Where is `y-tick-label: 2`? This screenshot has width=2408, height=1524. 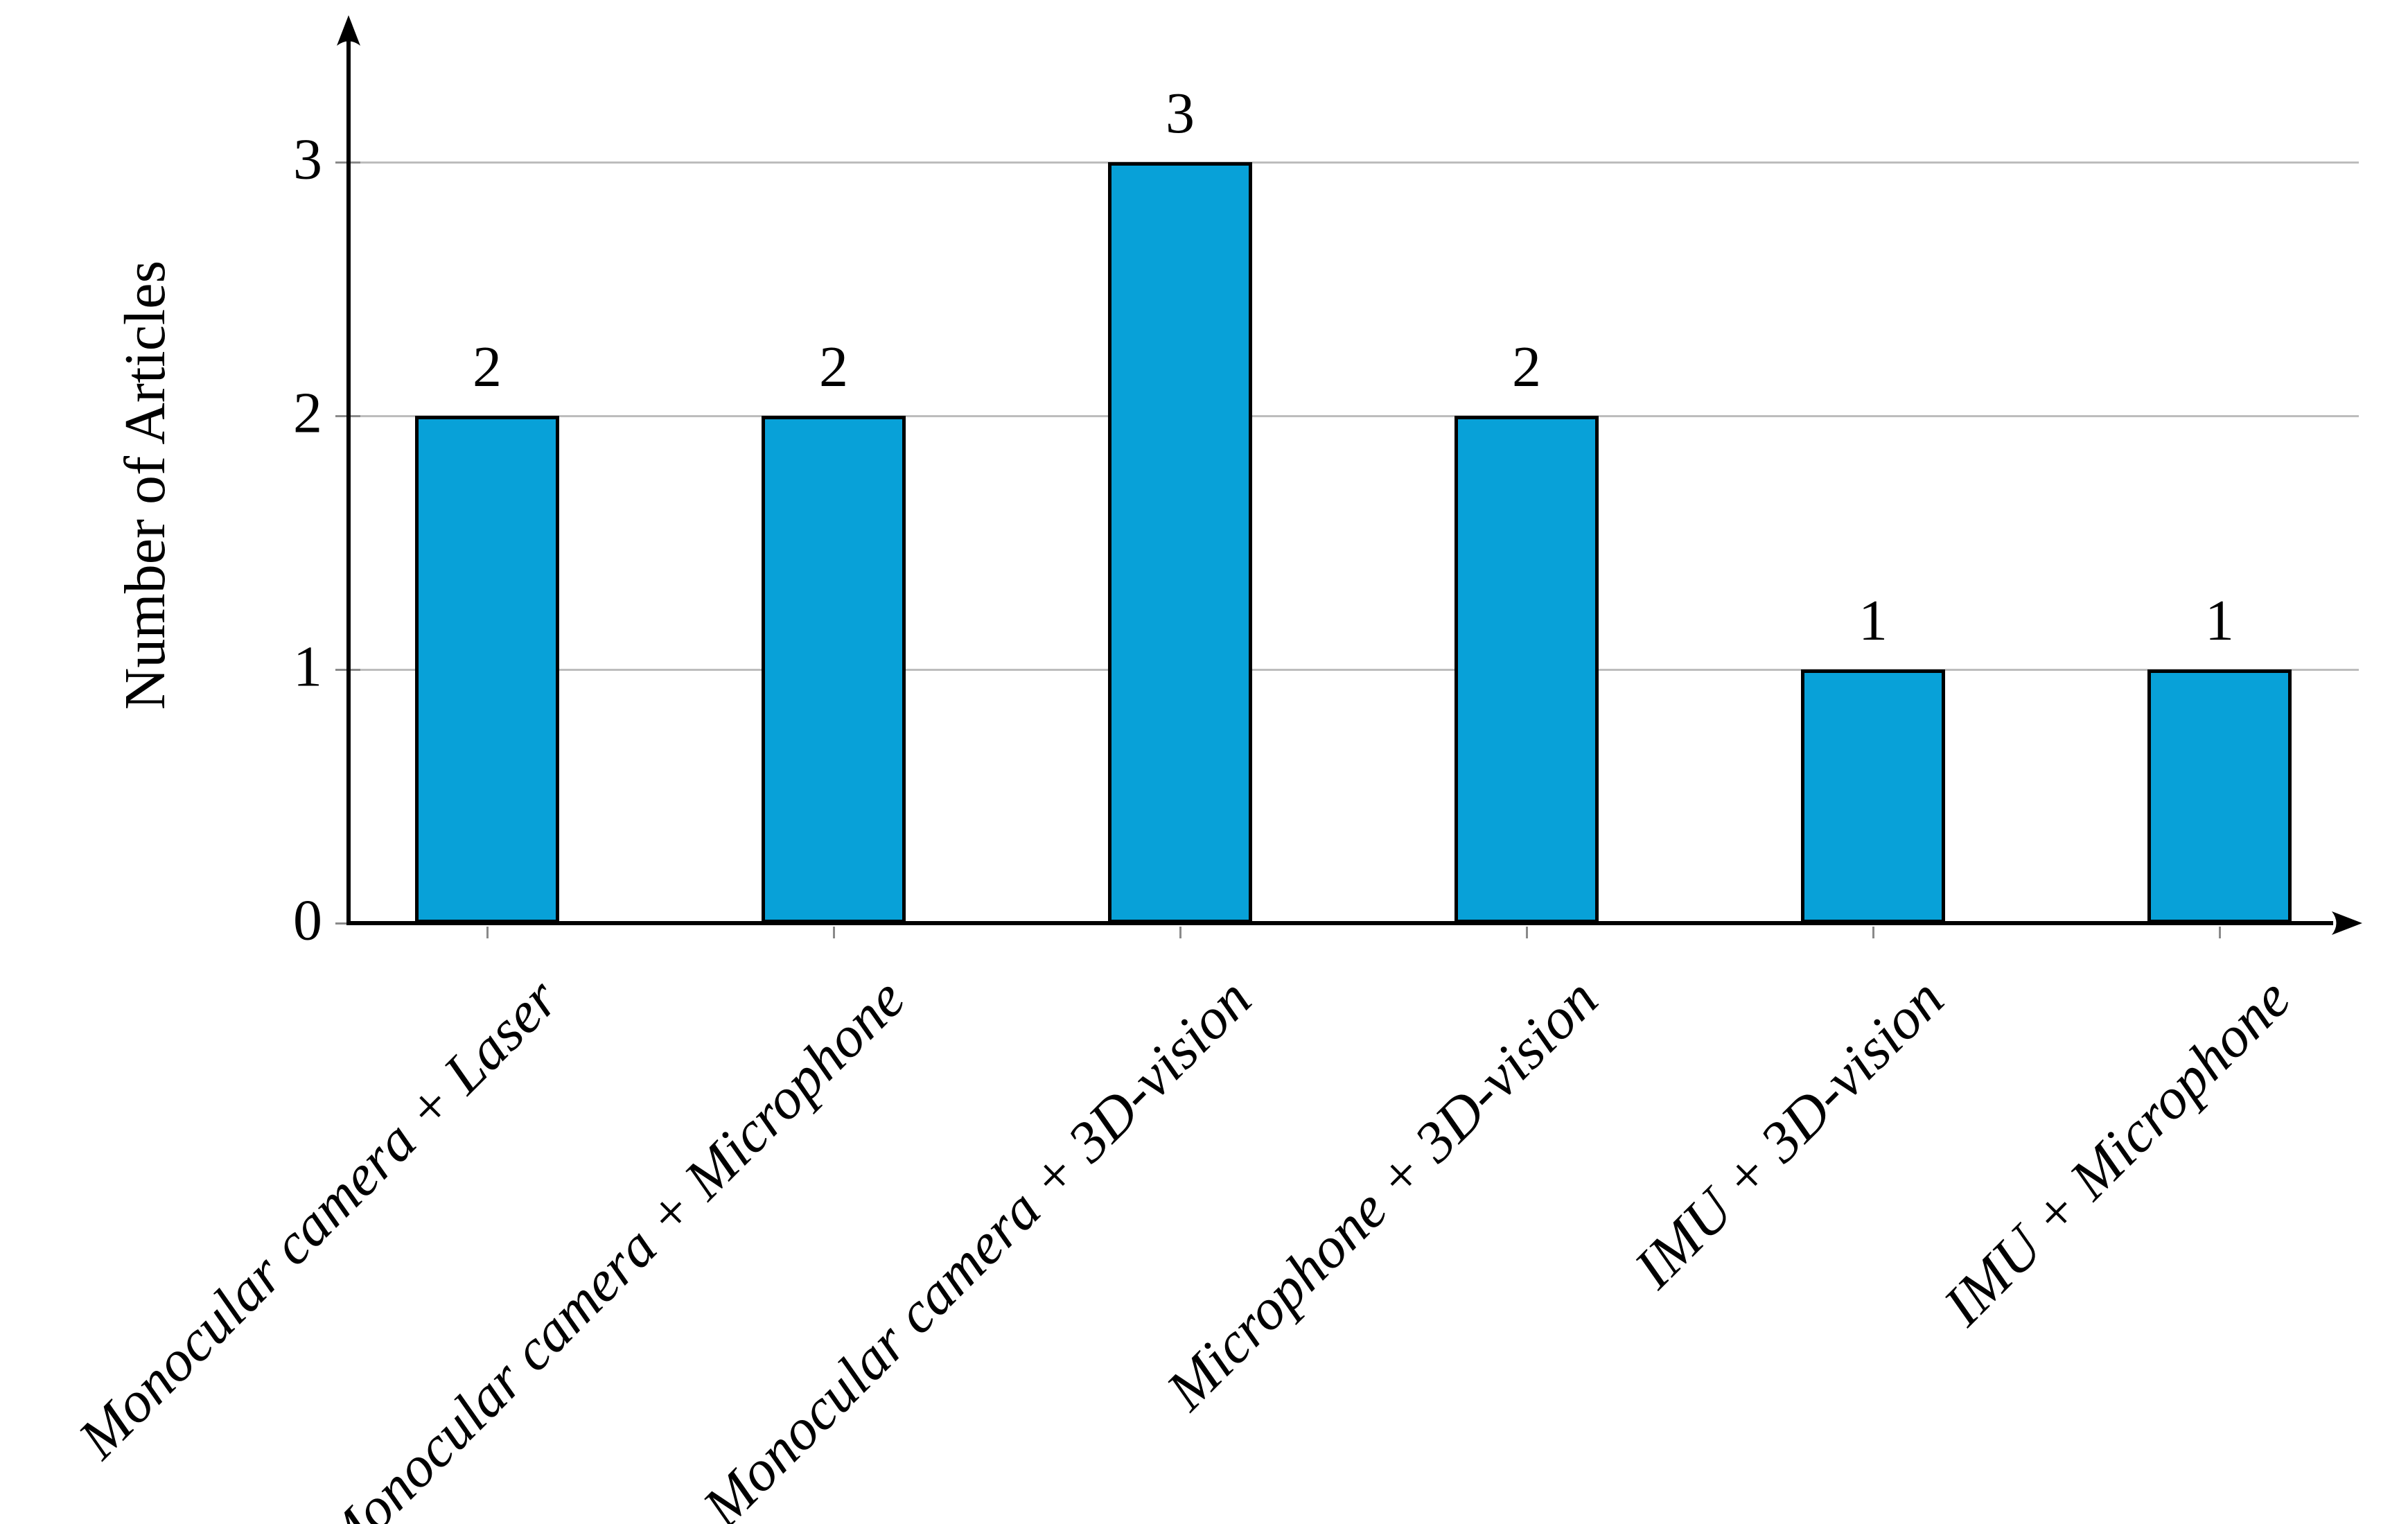
y-tick-label: 2 is located at coordinates (307, 413).